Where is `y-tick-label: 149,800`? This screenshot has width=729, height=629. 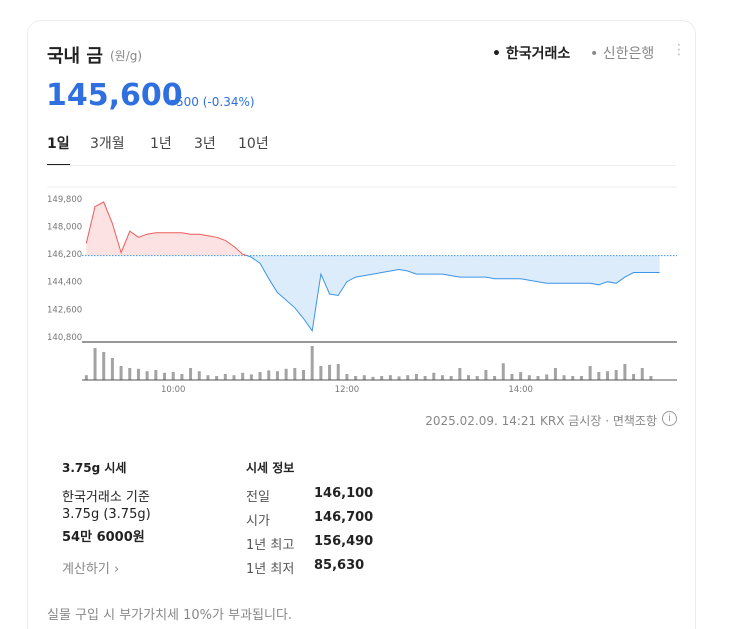
y-tick-label: 149,800 is located at coordinates (64, 200).